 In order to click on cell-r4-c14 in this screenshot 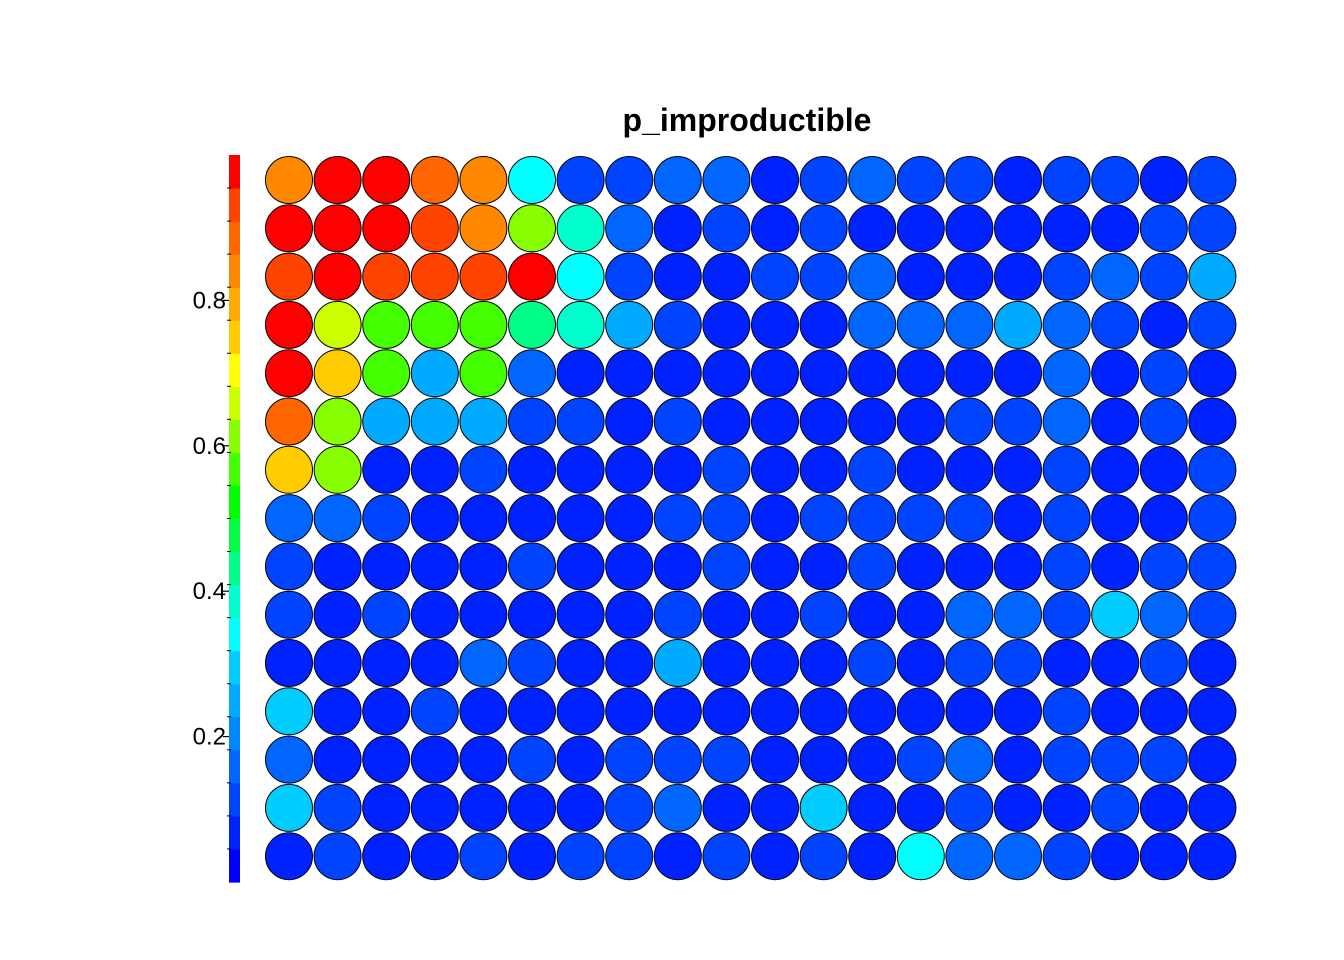, I will do `click(920, 324)`.